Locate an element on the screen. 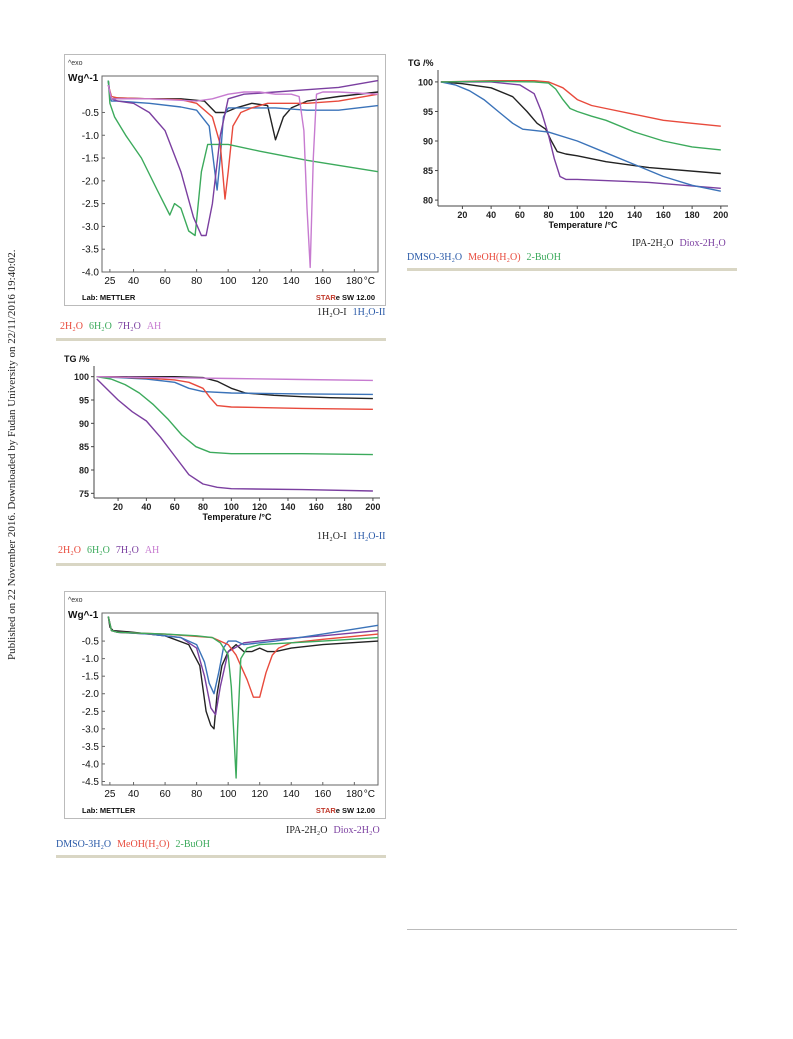 This screenshot has height=1039, width=793. legend-tg-hydrates-row1: 1H₂O-I 1H₂O-II is located at coordinates (354, 536).